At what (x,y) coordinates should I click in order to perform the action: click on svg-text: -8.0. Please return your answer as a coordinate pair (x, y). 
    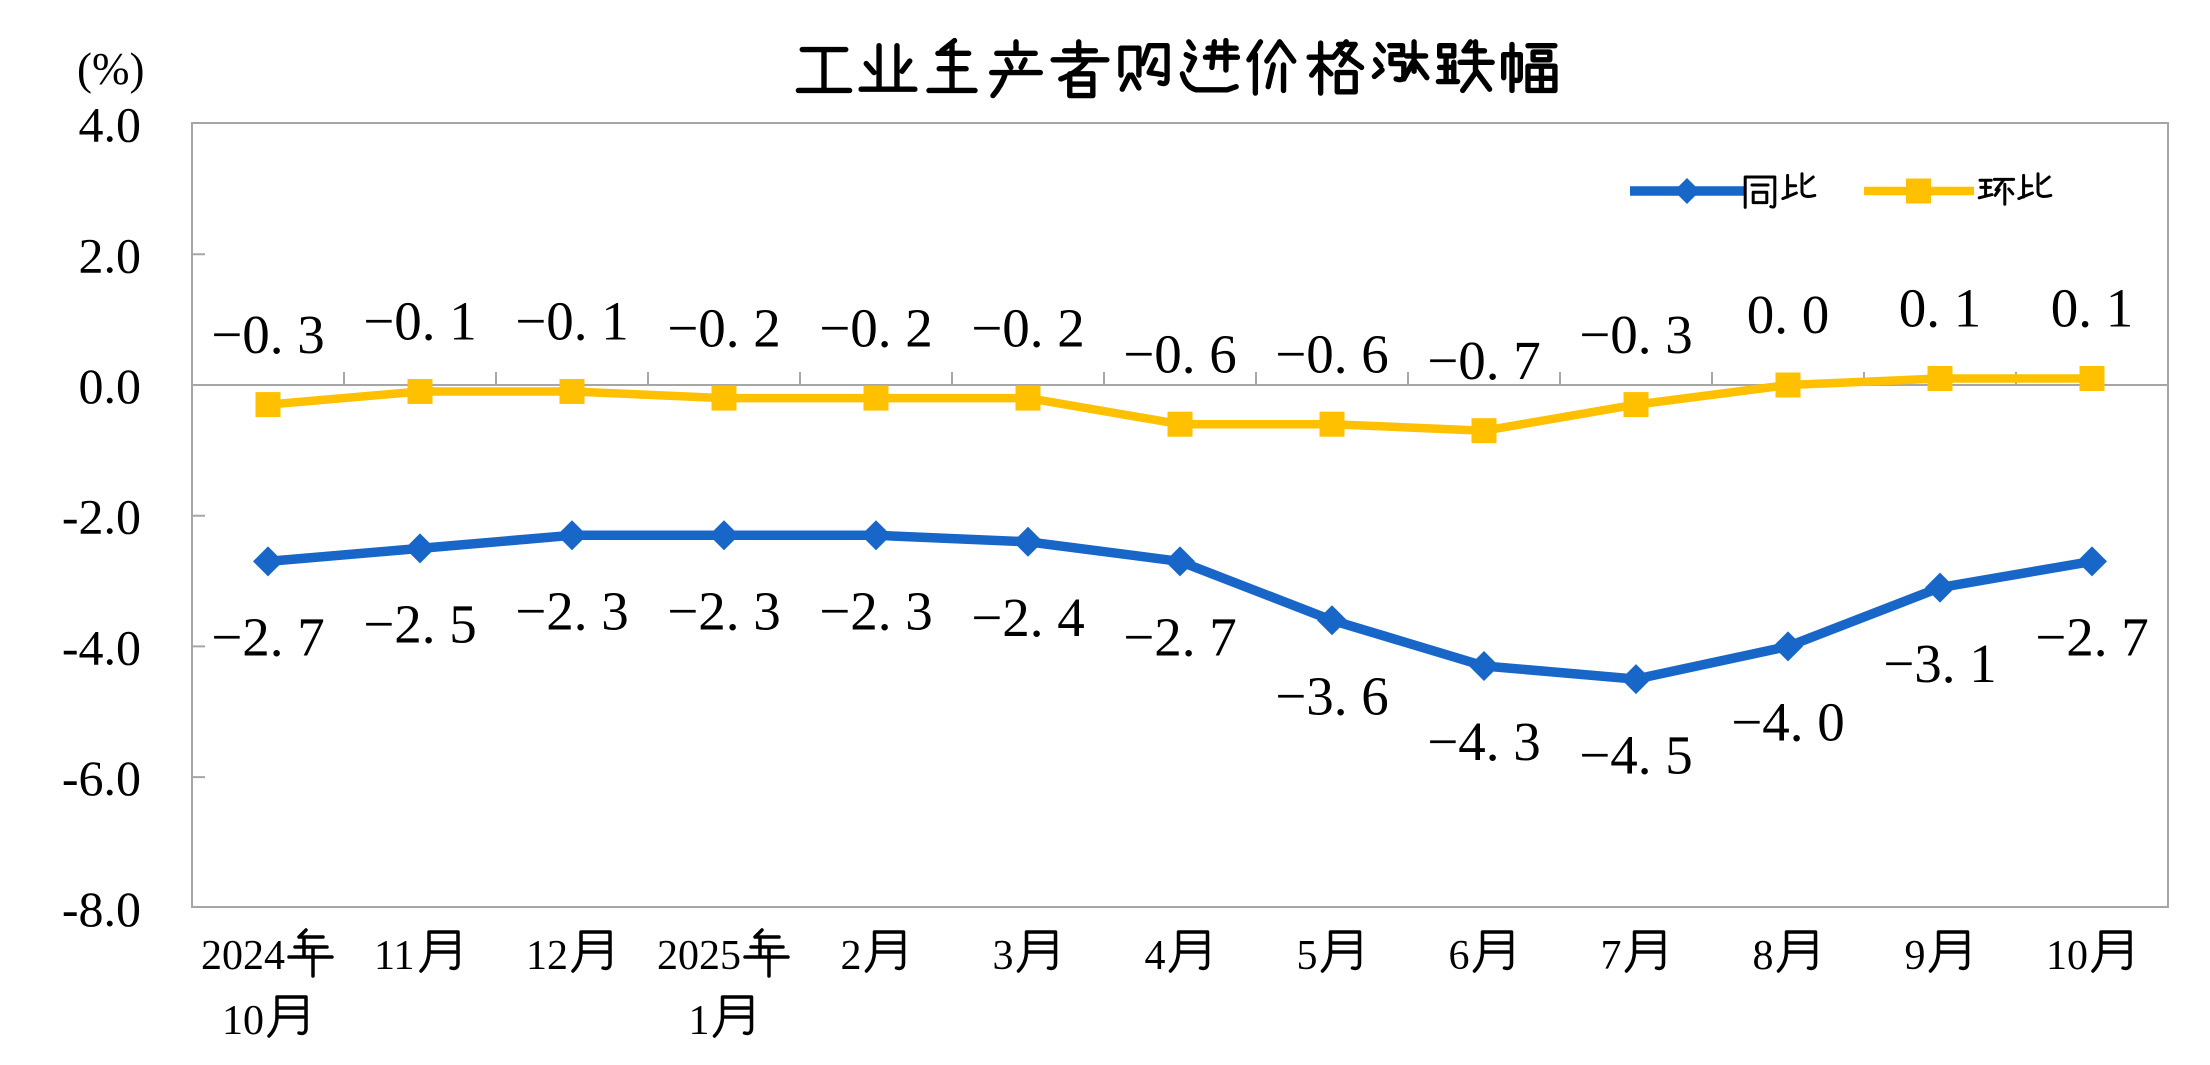
    Looking at the image, I should click on (101, 909).